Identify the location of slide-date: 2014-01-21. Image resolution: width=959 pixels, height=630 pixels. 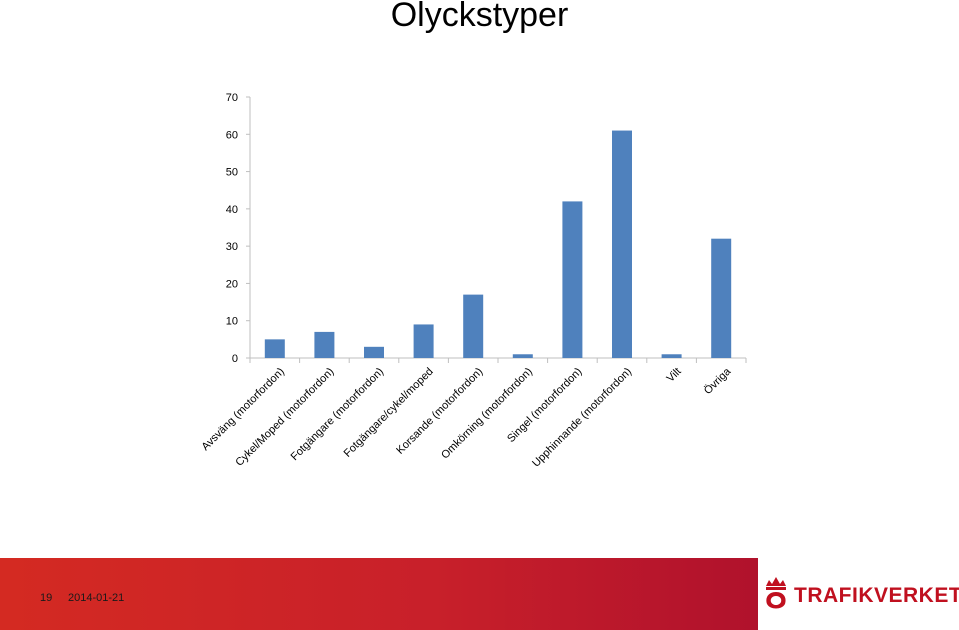
(96, 598).